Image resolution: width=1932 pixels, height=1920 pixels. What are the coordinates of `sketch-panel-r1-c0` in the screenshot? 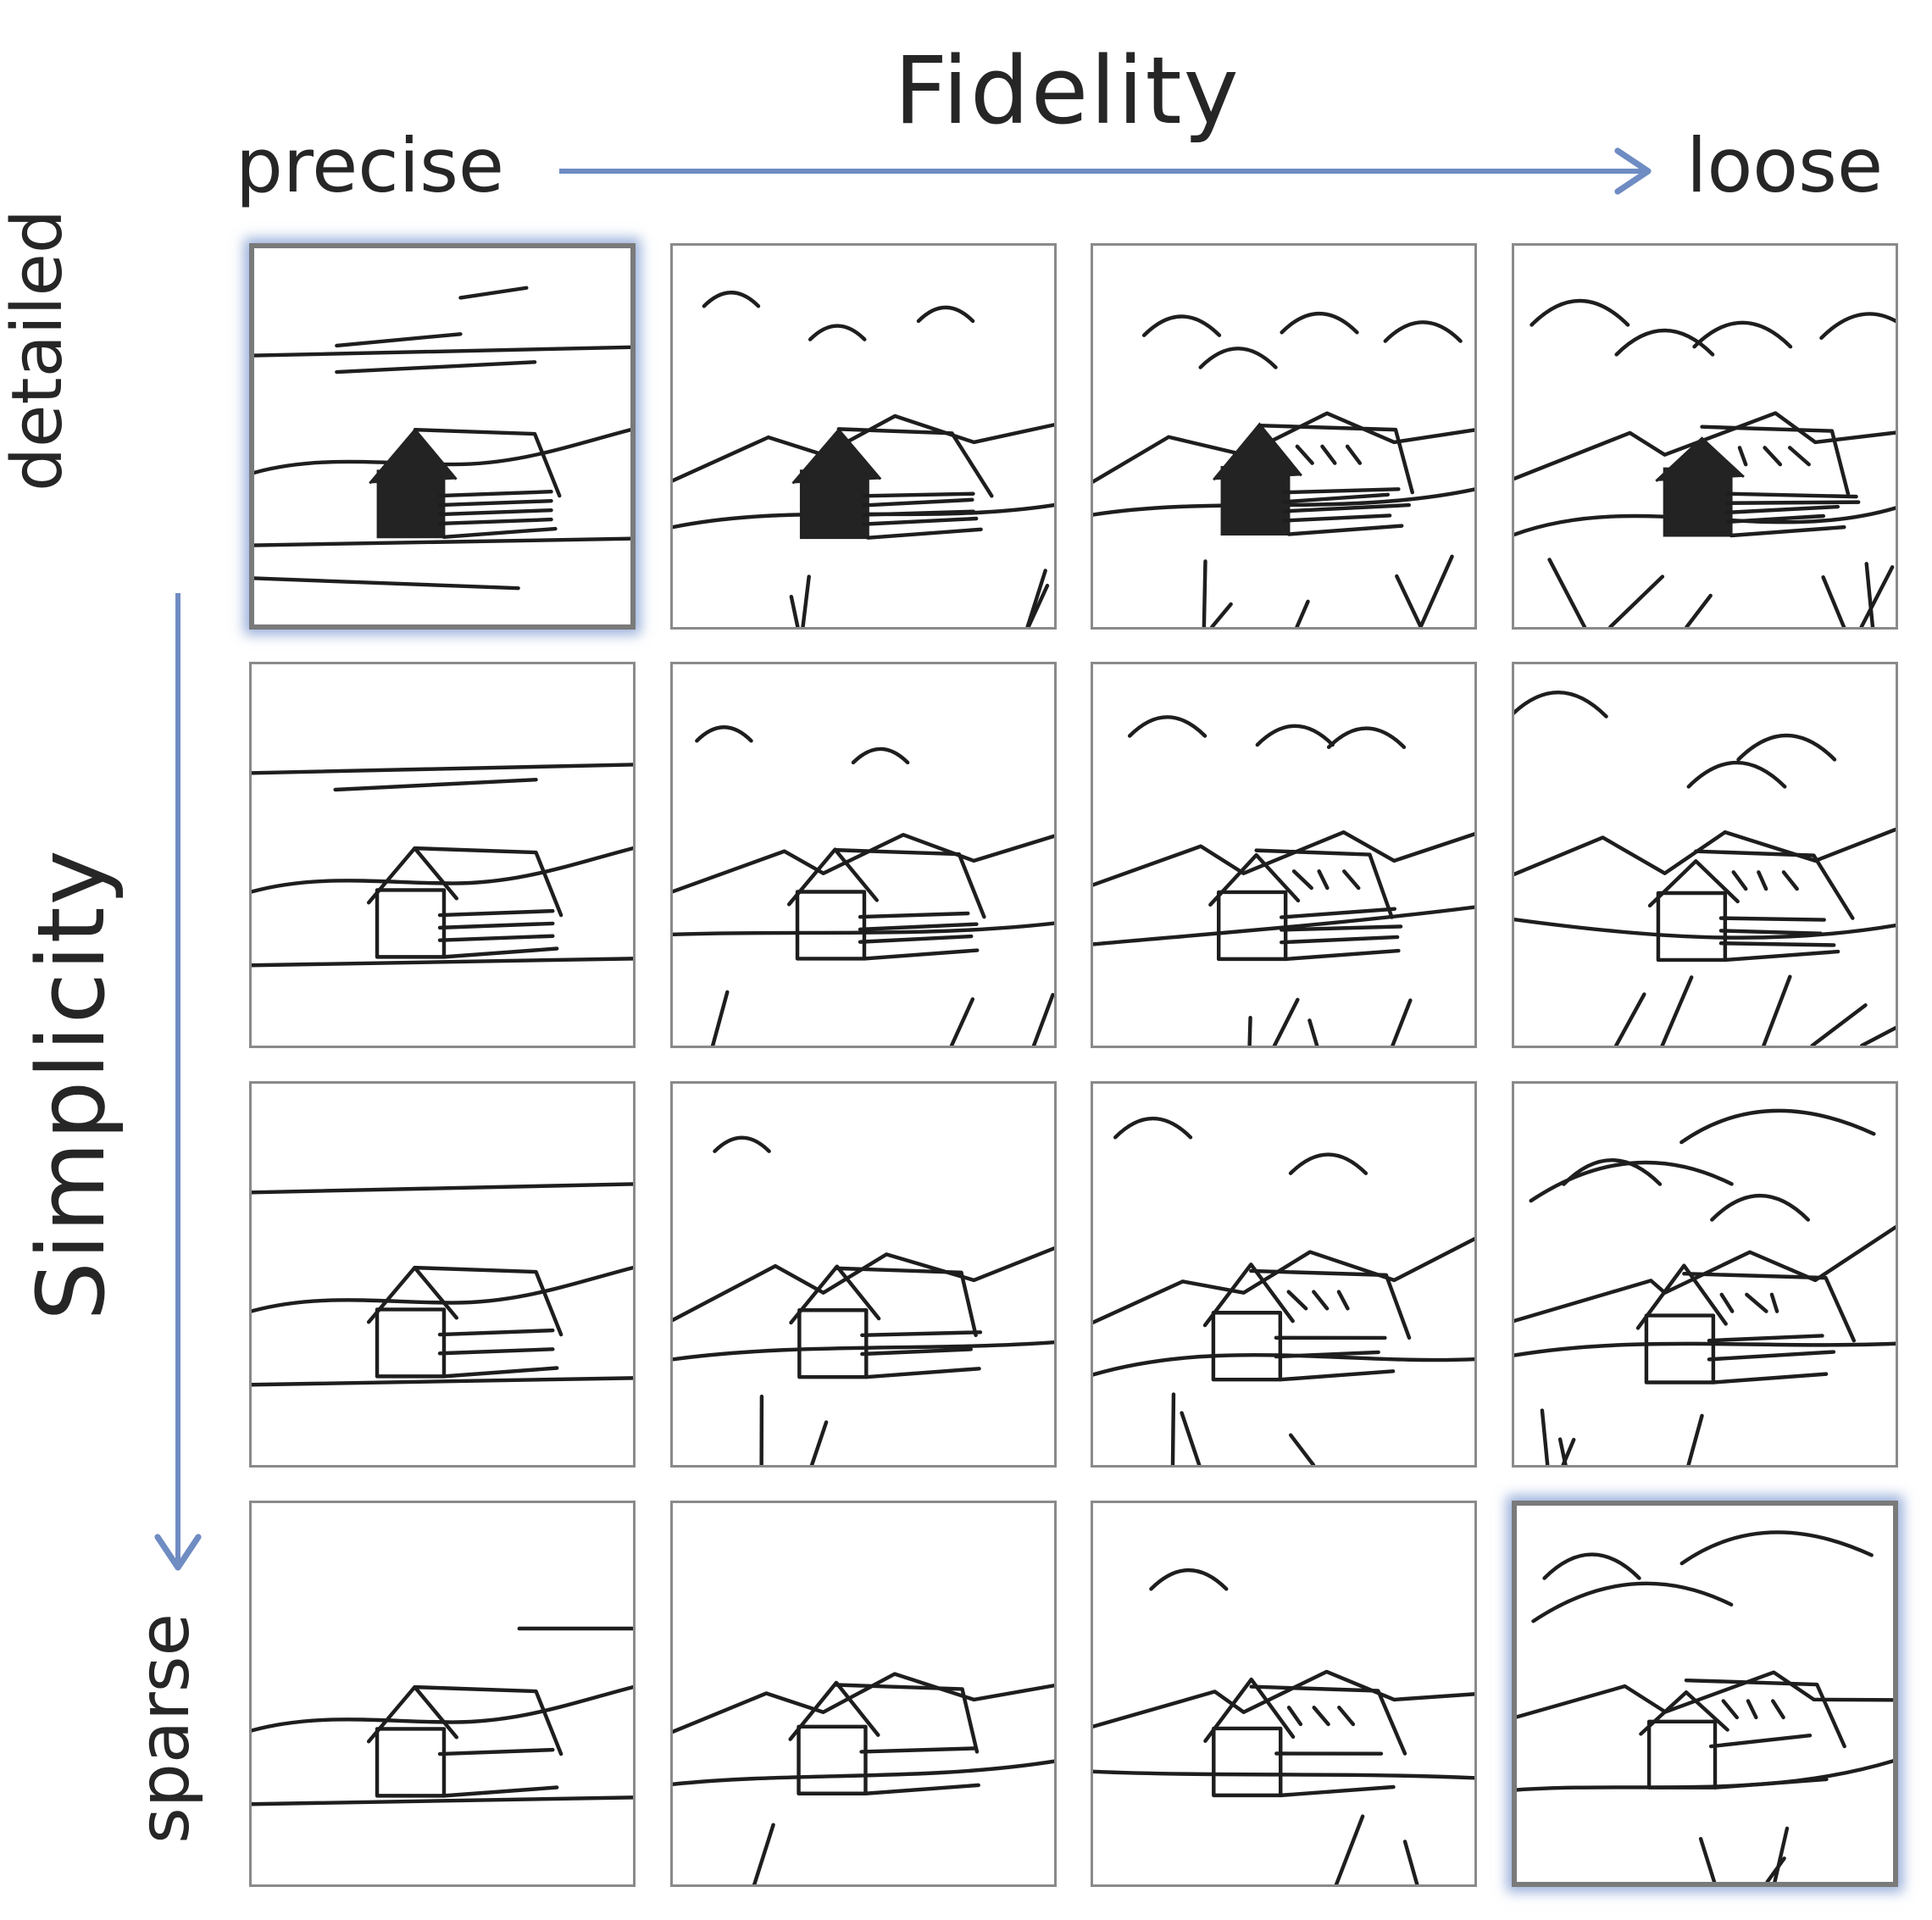 It's located at (442, 855).